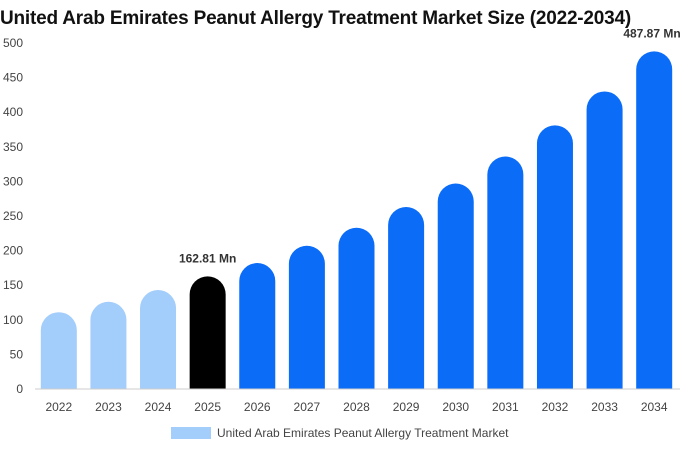 The width and height of the screenshot is (680, 450). What do you see at coordinates (19, 389) in the screenshot?
I see `y-tick-label: 0` at bounding box center [19, 389].